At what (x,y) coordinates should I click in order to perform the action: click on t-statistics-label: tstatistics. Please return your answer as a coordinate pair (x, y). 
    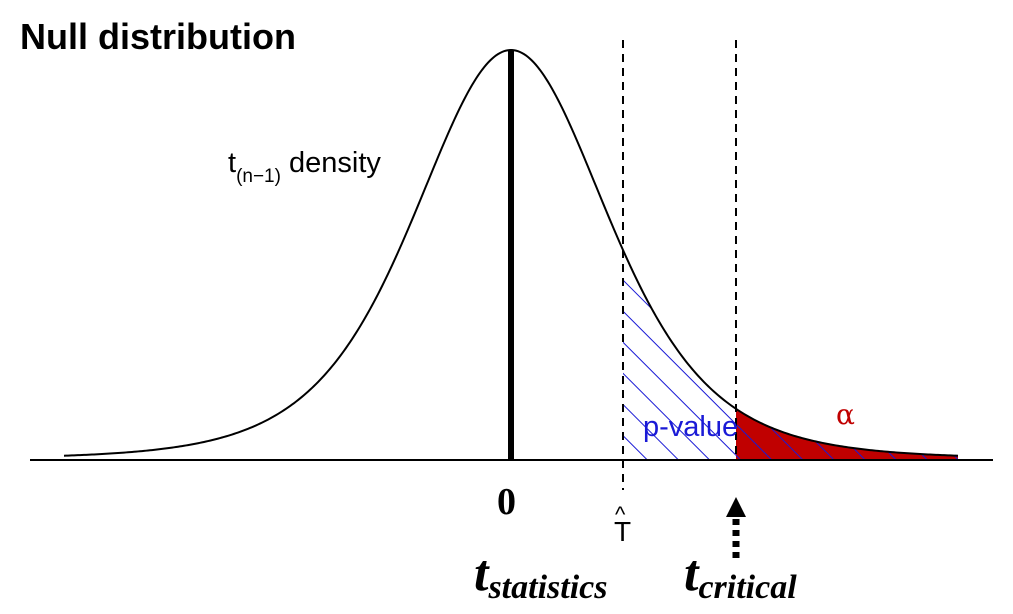
    Looking at the image, I should click on (540, 575).